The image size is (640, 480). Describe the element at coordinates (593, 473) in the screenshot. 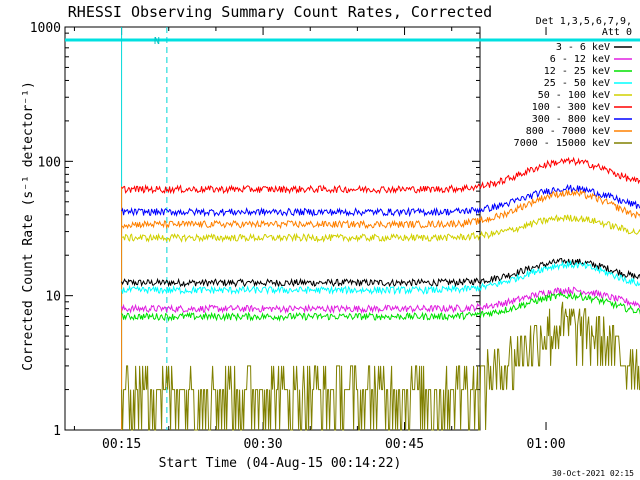

I see `footer-date: 30-Oct-2021 02:15` at that location.